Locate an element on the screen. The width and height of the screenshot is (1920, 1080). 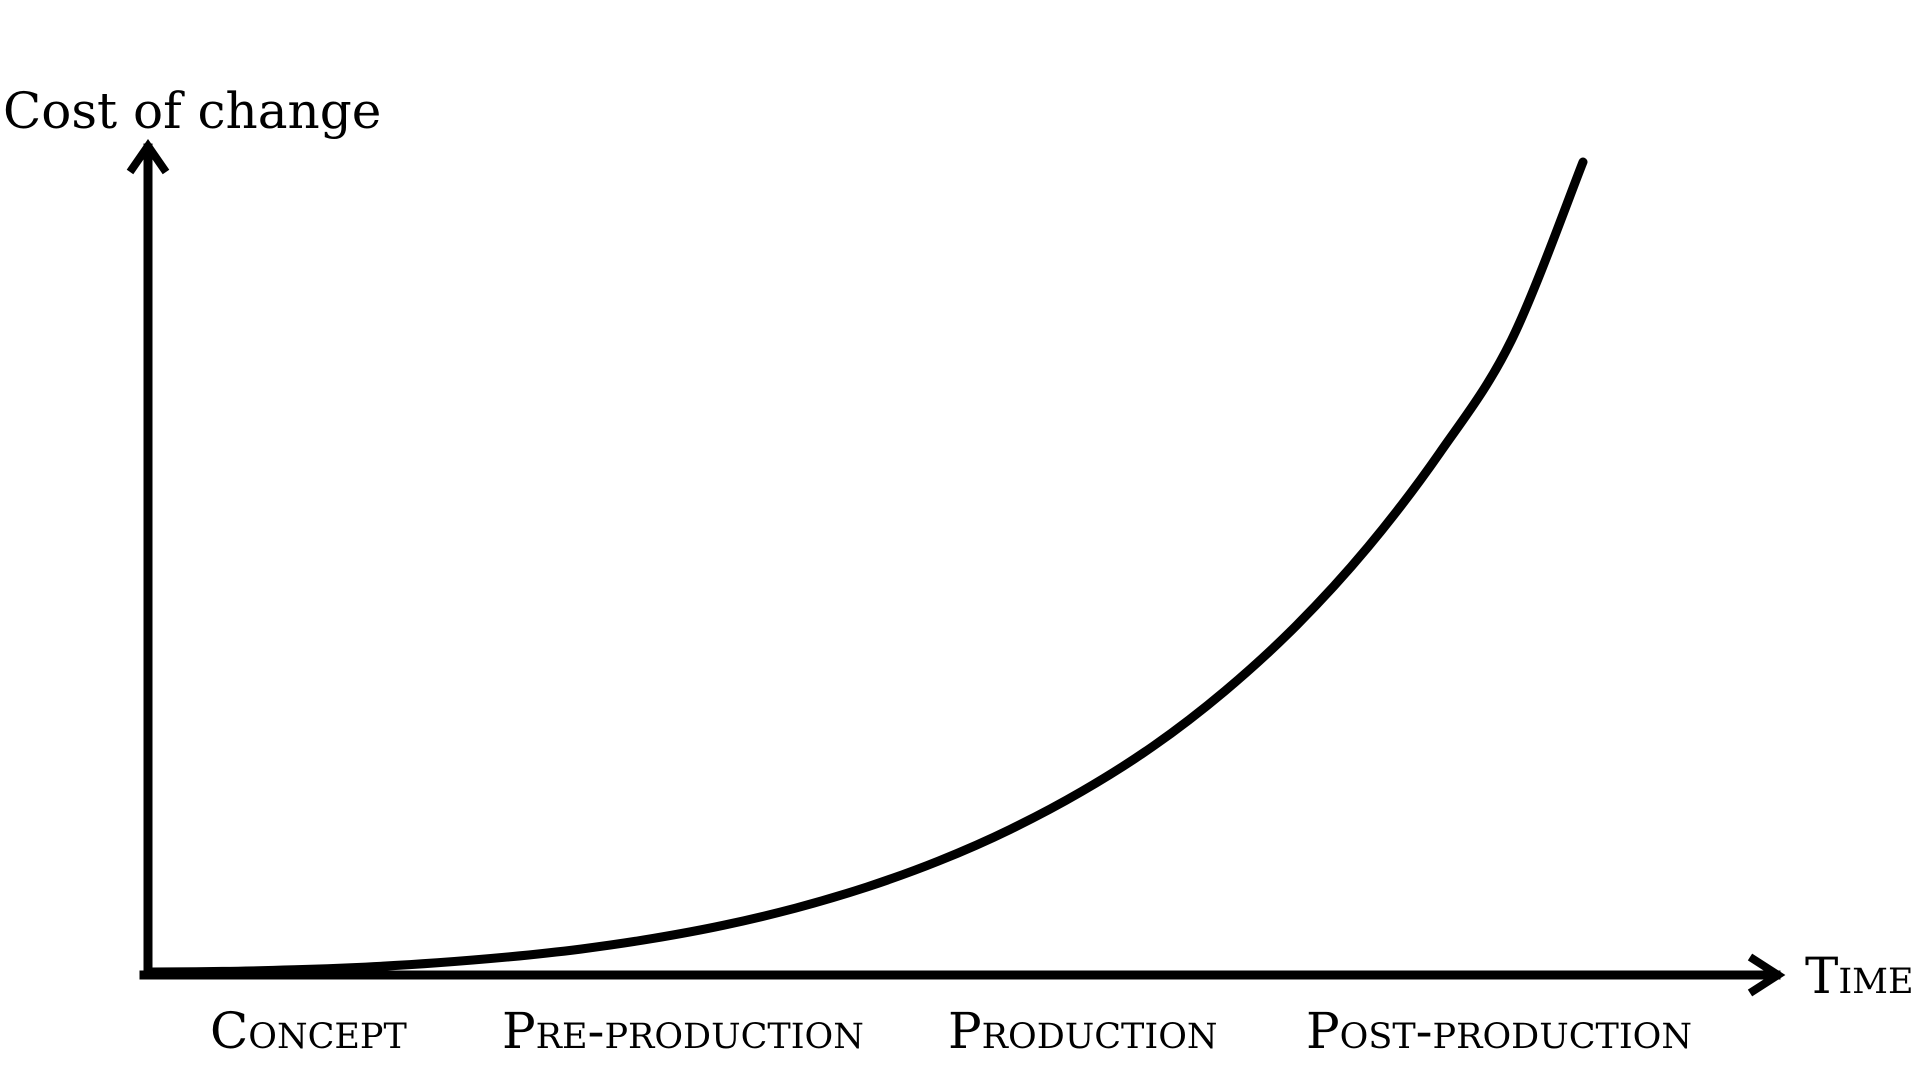
x-tick-label-production: Production is located at coordinates (1083, 1031).